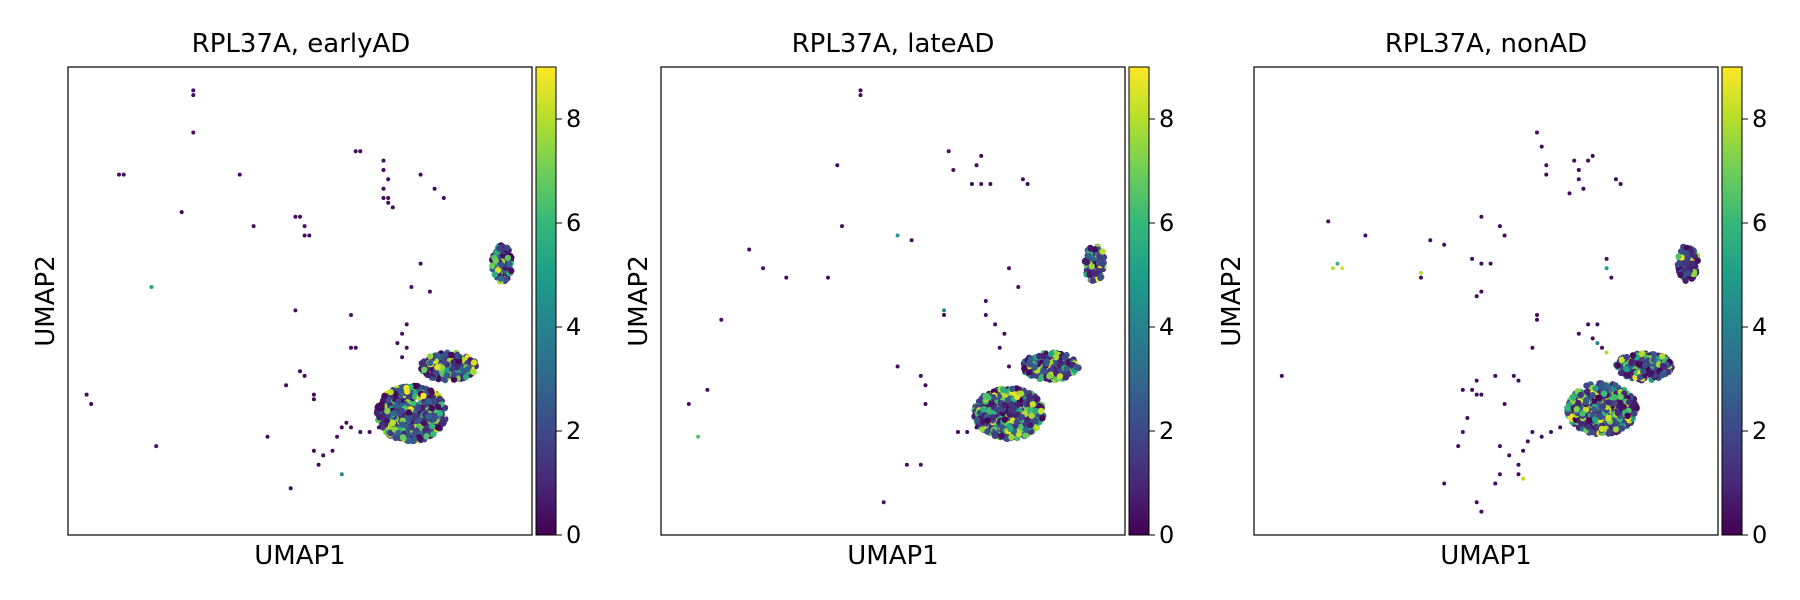  What do you see at coordinates (1166, 535) in the screenshot?
I see `colorbar-tick-label: 0` at bounding box center [1166, 535].